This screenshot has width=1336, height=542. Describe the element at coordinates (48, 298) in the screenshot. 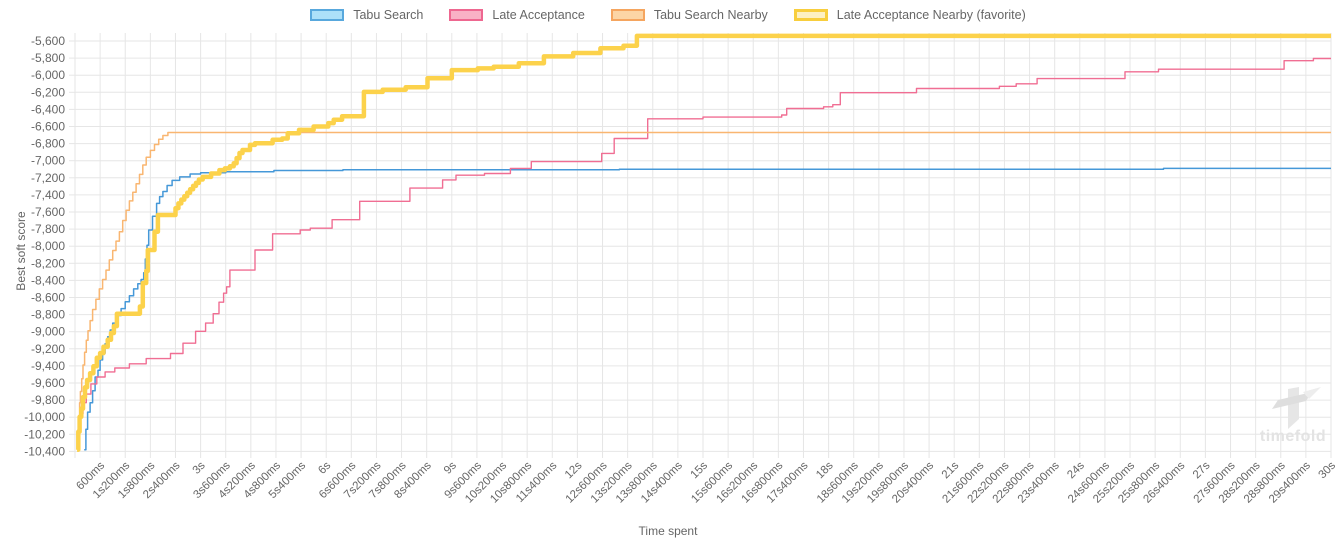

I see `y-tick-label: -8,600` at that location.